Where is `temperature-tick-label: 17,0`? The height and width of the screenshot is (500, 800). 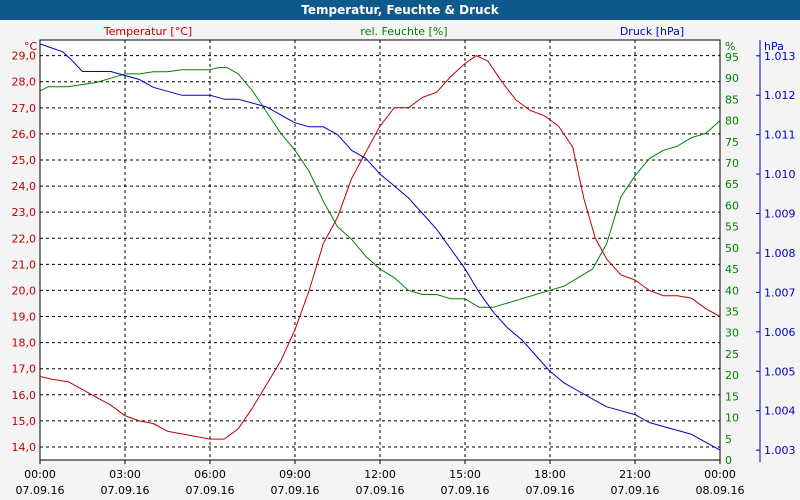
temperature-tick-label: 17,0 is located at coordinates (24, 369).